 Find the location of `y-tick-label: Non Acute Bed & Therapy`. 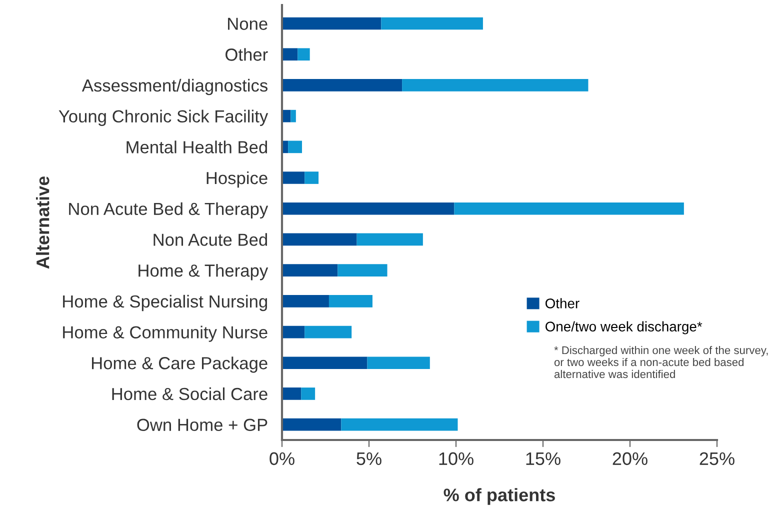

y-tick-label: Non Acute Bed & Therapy is located at coordinates (168, 210).